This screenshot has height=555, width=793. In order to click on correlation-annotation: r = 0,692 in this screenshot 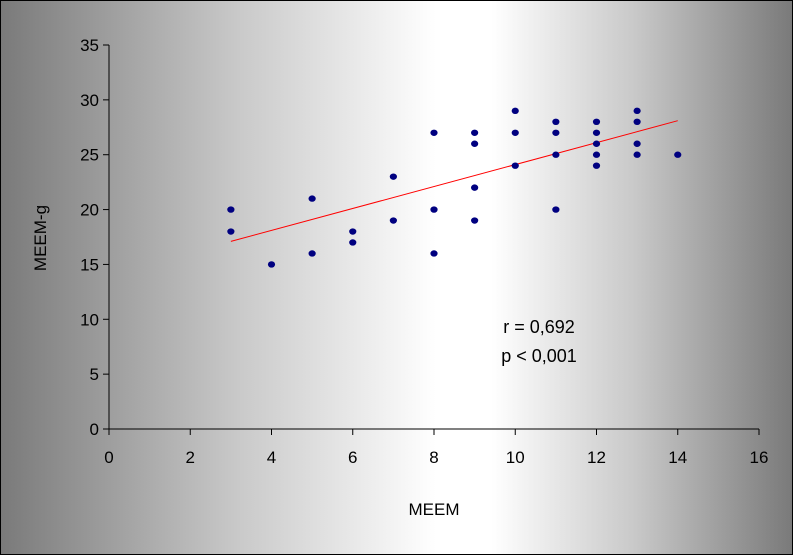, I will do `click(539, 327)`.